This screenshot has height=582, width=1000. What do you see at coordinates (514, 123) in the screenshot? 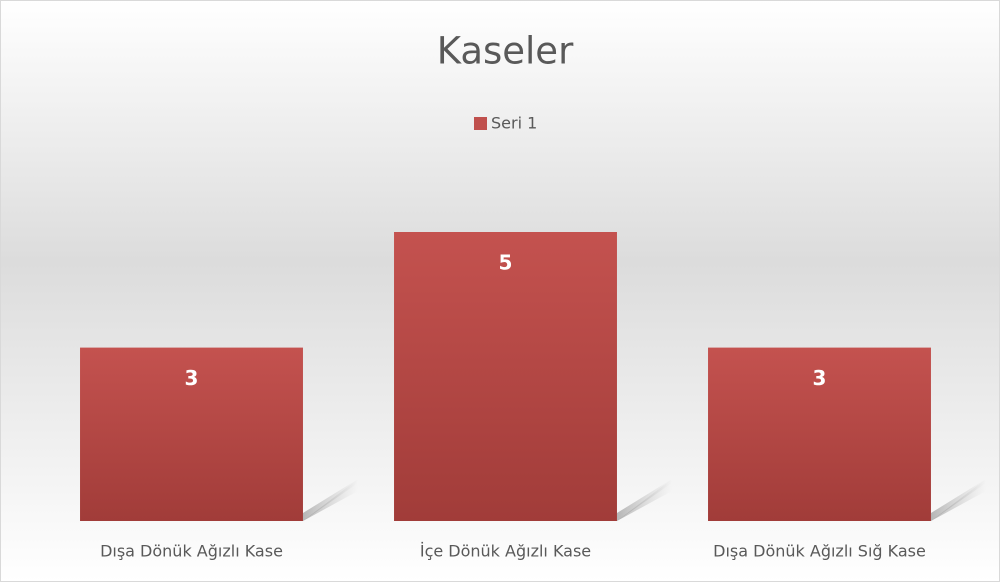
I see `legend-label: Seri 1` at bounding box center [514, 123].